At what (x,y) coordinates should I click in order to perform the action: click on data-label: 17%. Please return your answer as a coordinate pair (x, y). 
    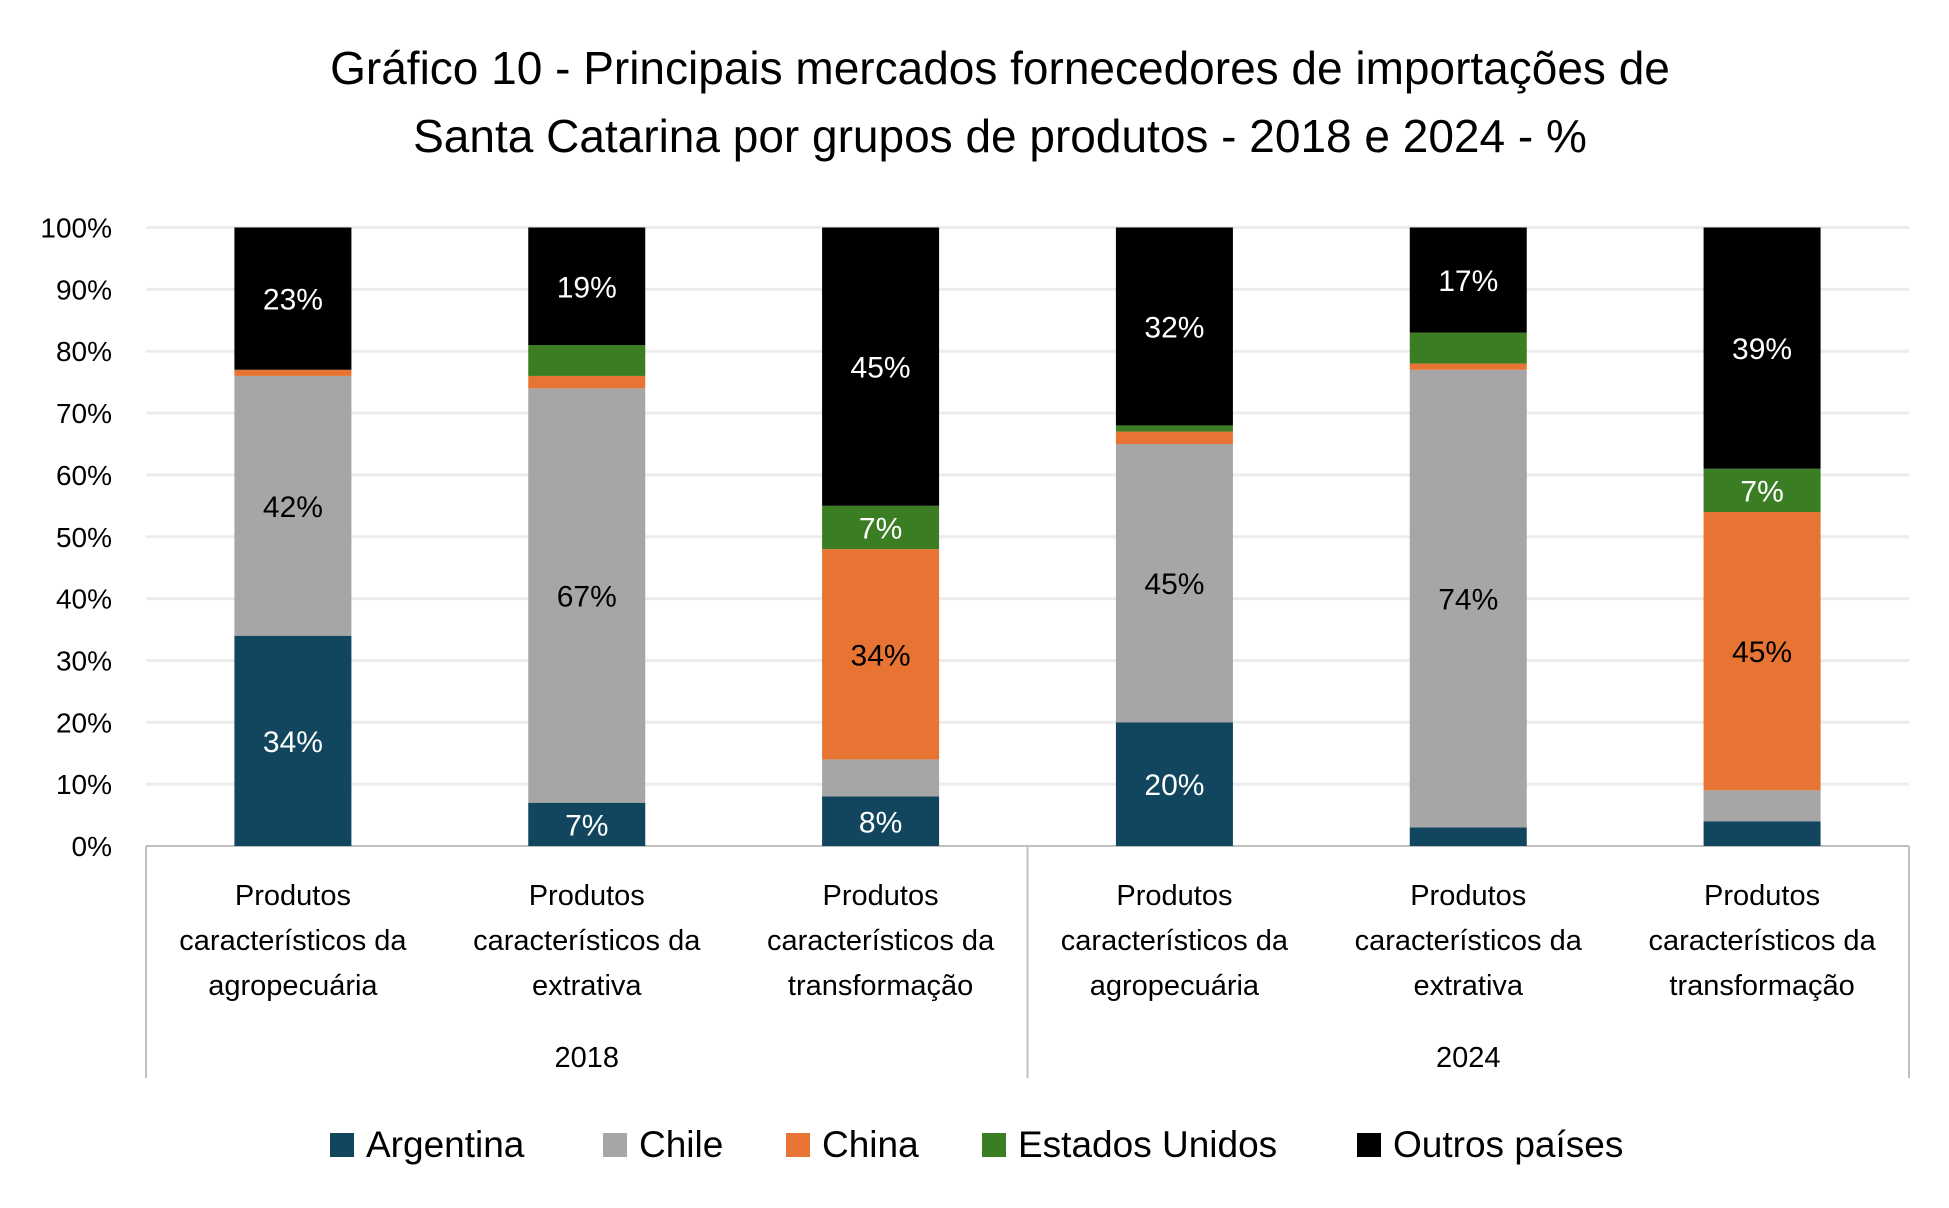
    Looking at the image, I should click on (1468, 281).